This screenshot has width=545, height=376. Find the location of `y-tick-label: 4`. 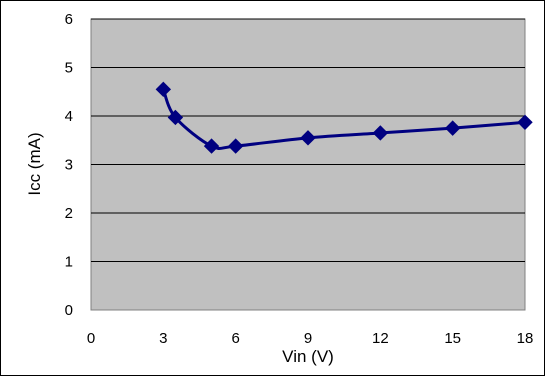

y-tick-label: 4 is located at coordinates (69, 116).